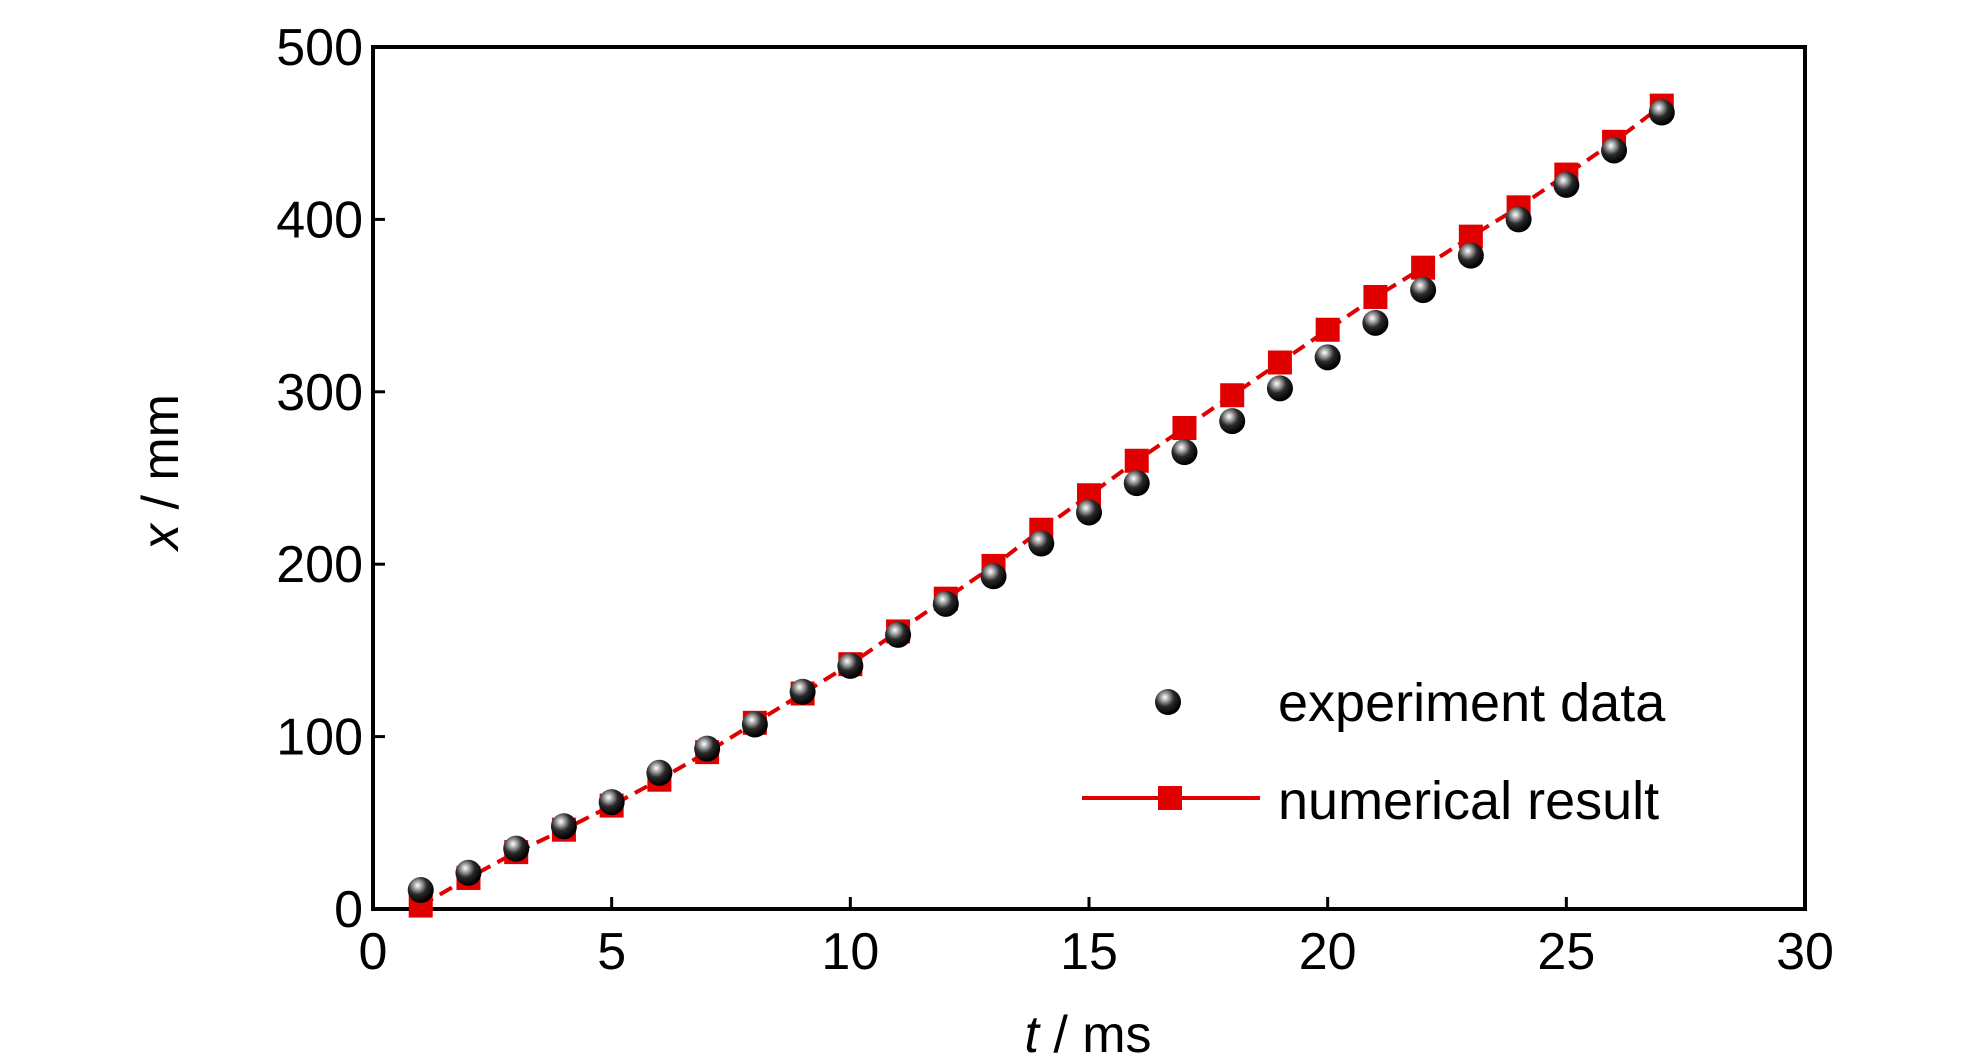 The width and height of the screenshot is (1984, 1063). I want to click on y-tick-label: 200, so click(319, 565).